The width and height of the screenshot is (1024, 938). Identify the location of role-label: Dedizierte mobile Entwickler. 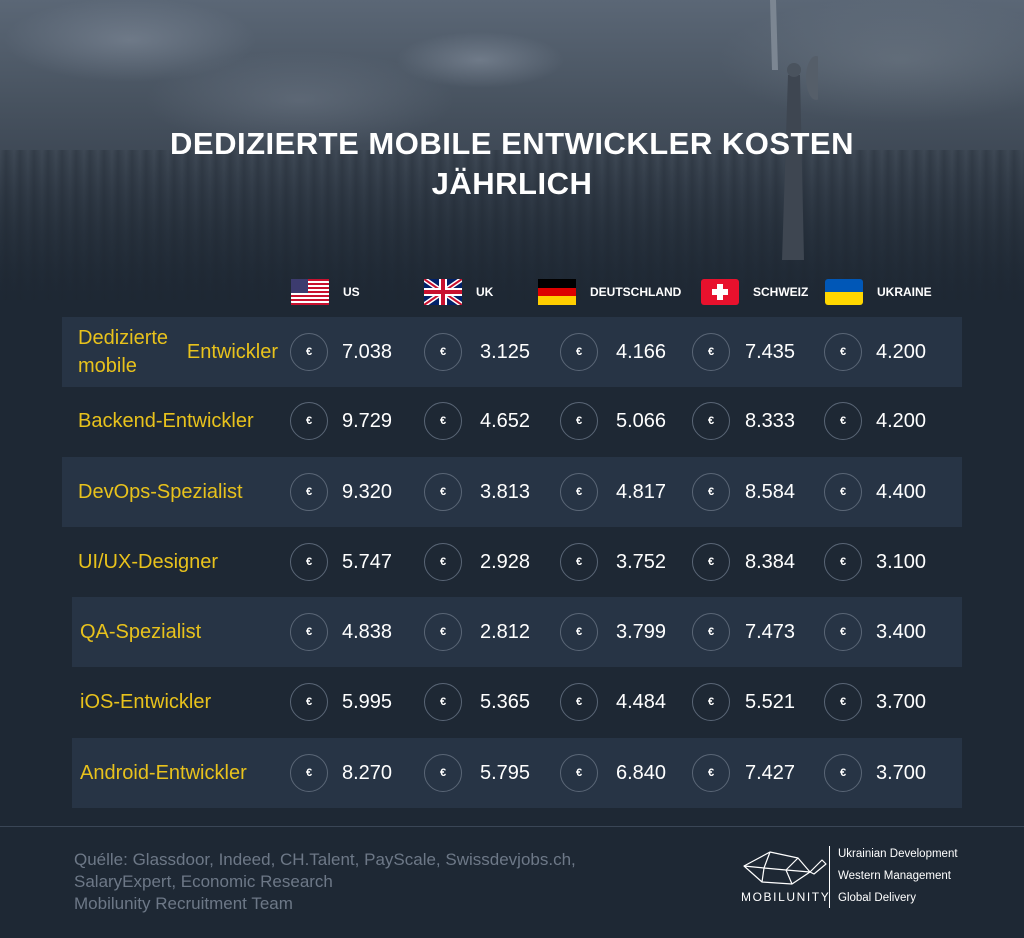
(178, 352).